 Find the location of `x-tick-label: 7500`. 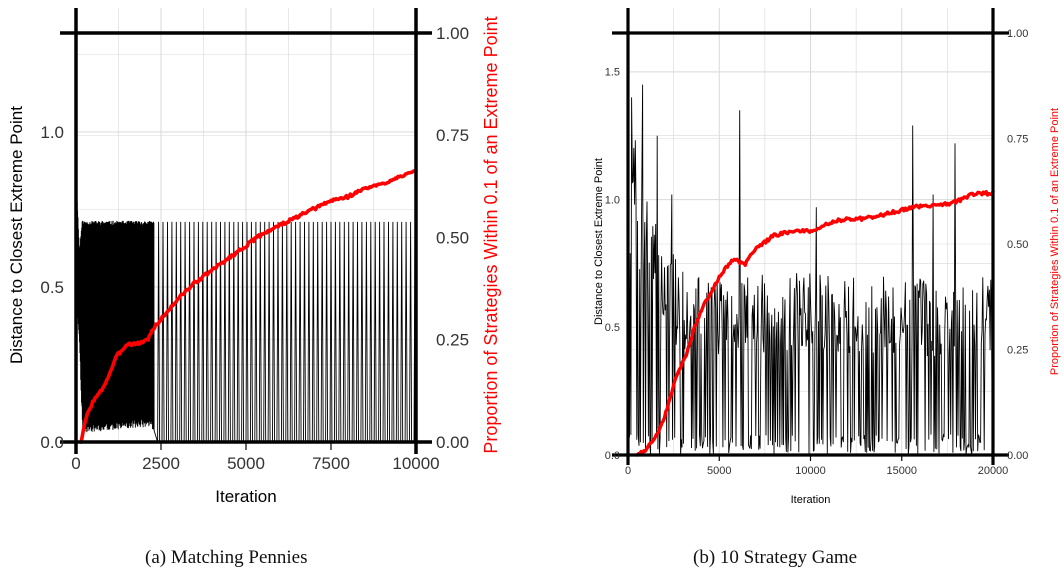

x-tick-label: 7500 is located at coordinates (331, 463).